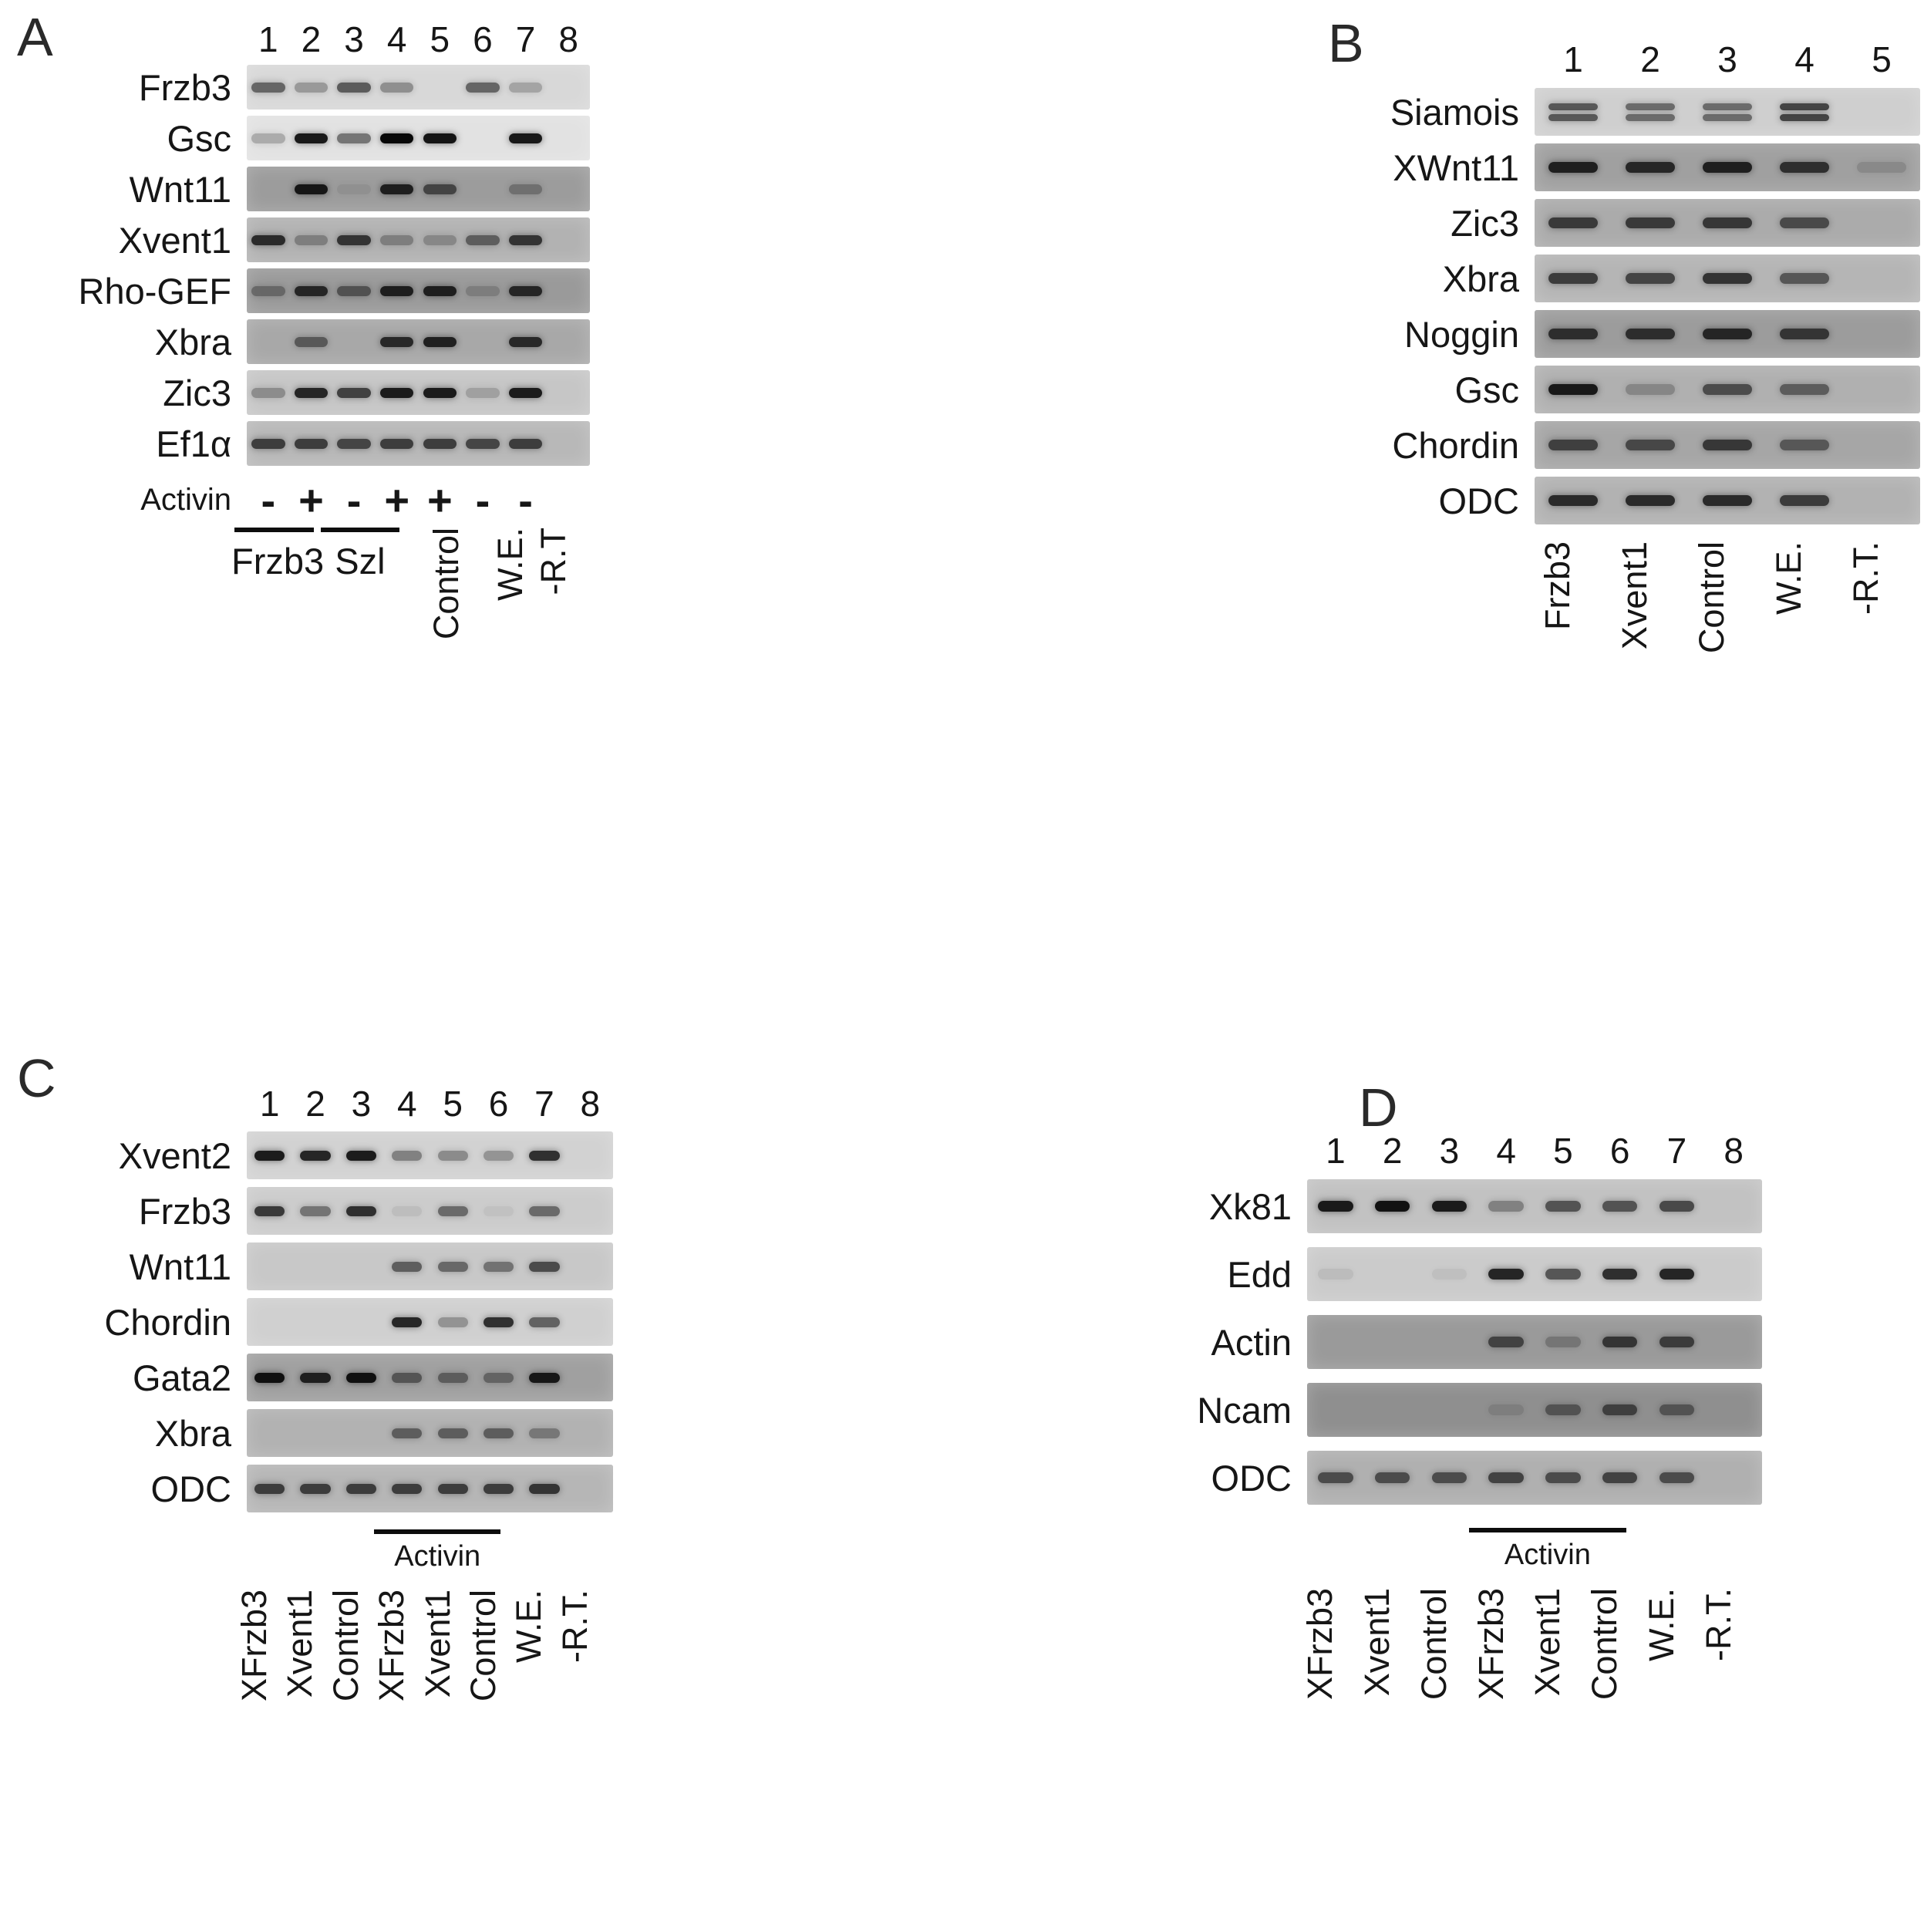 The image size is (1924, 1932). Describe the element at coordinates (553, 561) in the screenshot. I see `rotated-label-slot: -R.T` at that location.